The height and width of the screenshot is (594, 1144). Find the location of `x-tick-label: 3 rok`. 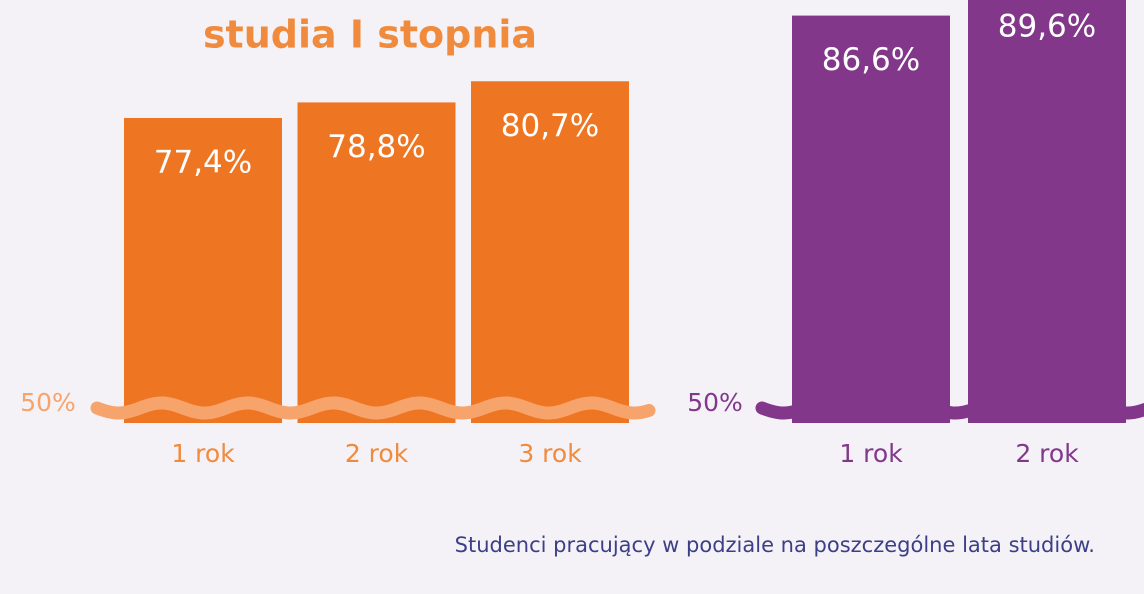

x-tick-label: 3 rok is located at coordinates (550, 453).